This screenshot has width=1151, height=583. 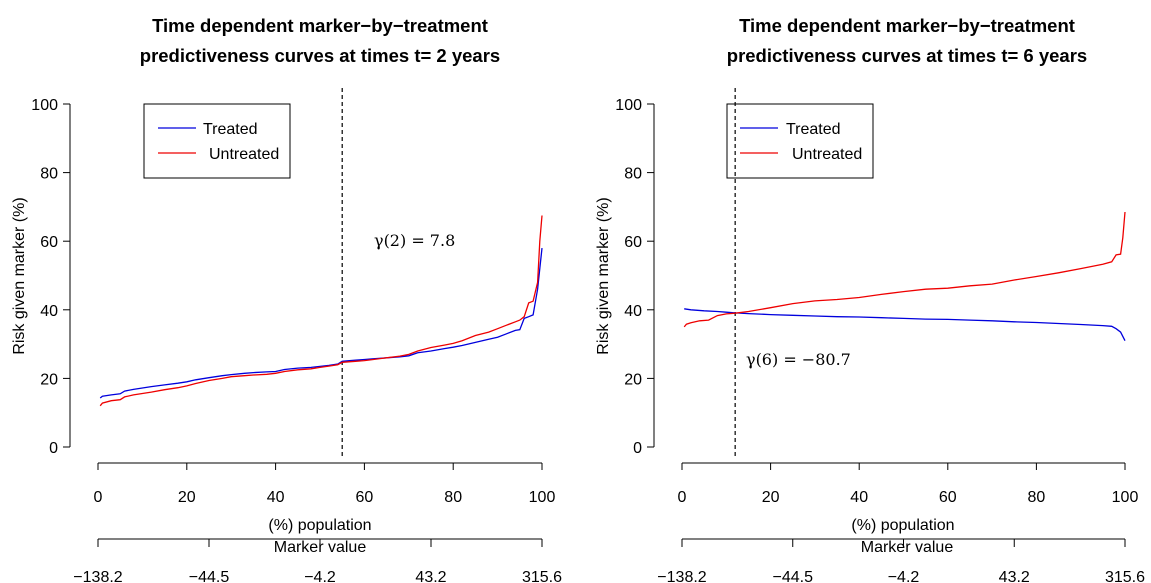 What do you see at coordinates (414, 240) in the screenshot?
I see `gamma-annotation: γ(2) = 7.8` at bounding box center [414, 240].